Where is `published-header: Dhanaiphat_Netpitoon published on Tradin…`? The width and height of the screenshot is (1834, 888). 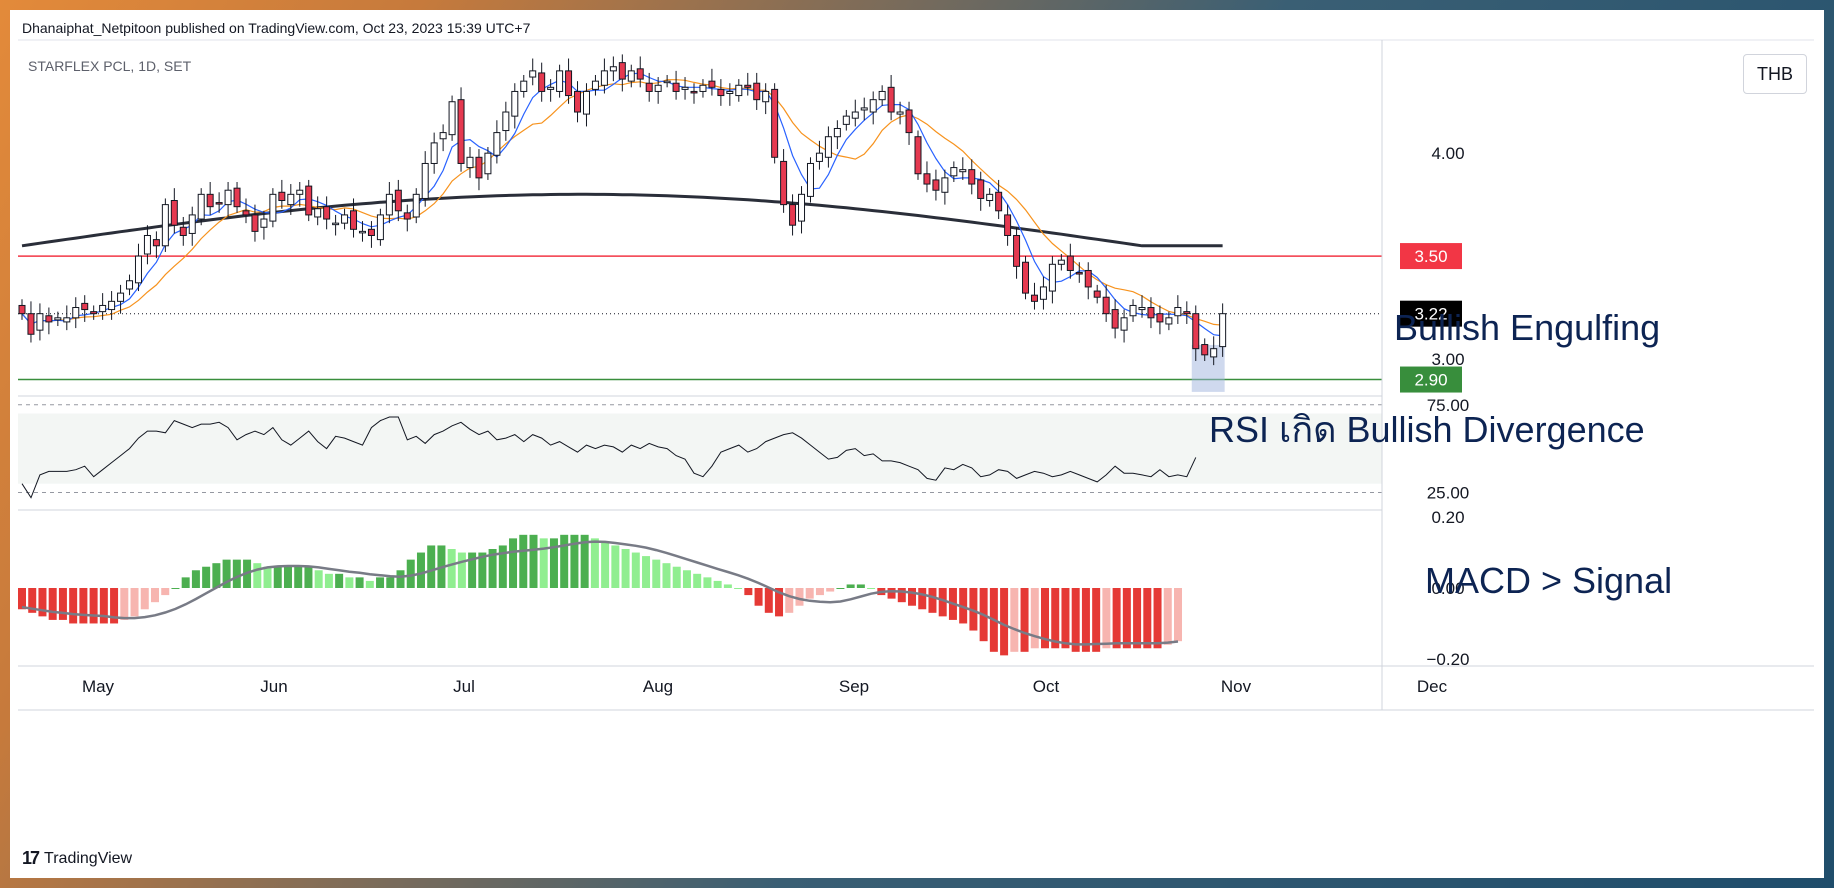 published-header: Dhanaiphat_Netpitoon published on Tradin… is located at coordinates (276, 28).